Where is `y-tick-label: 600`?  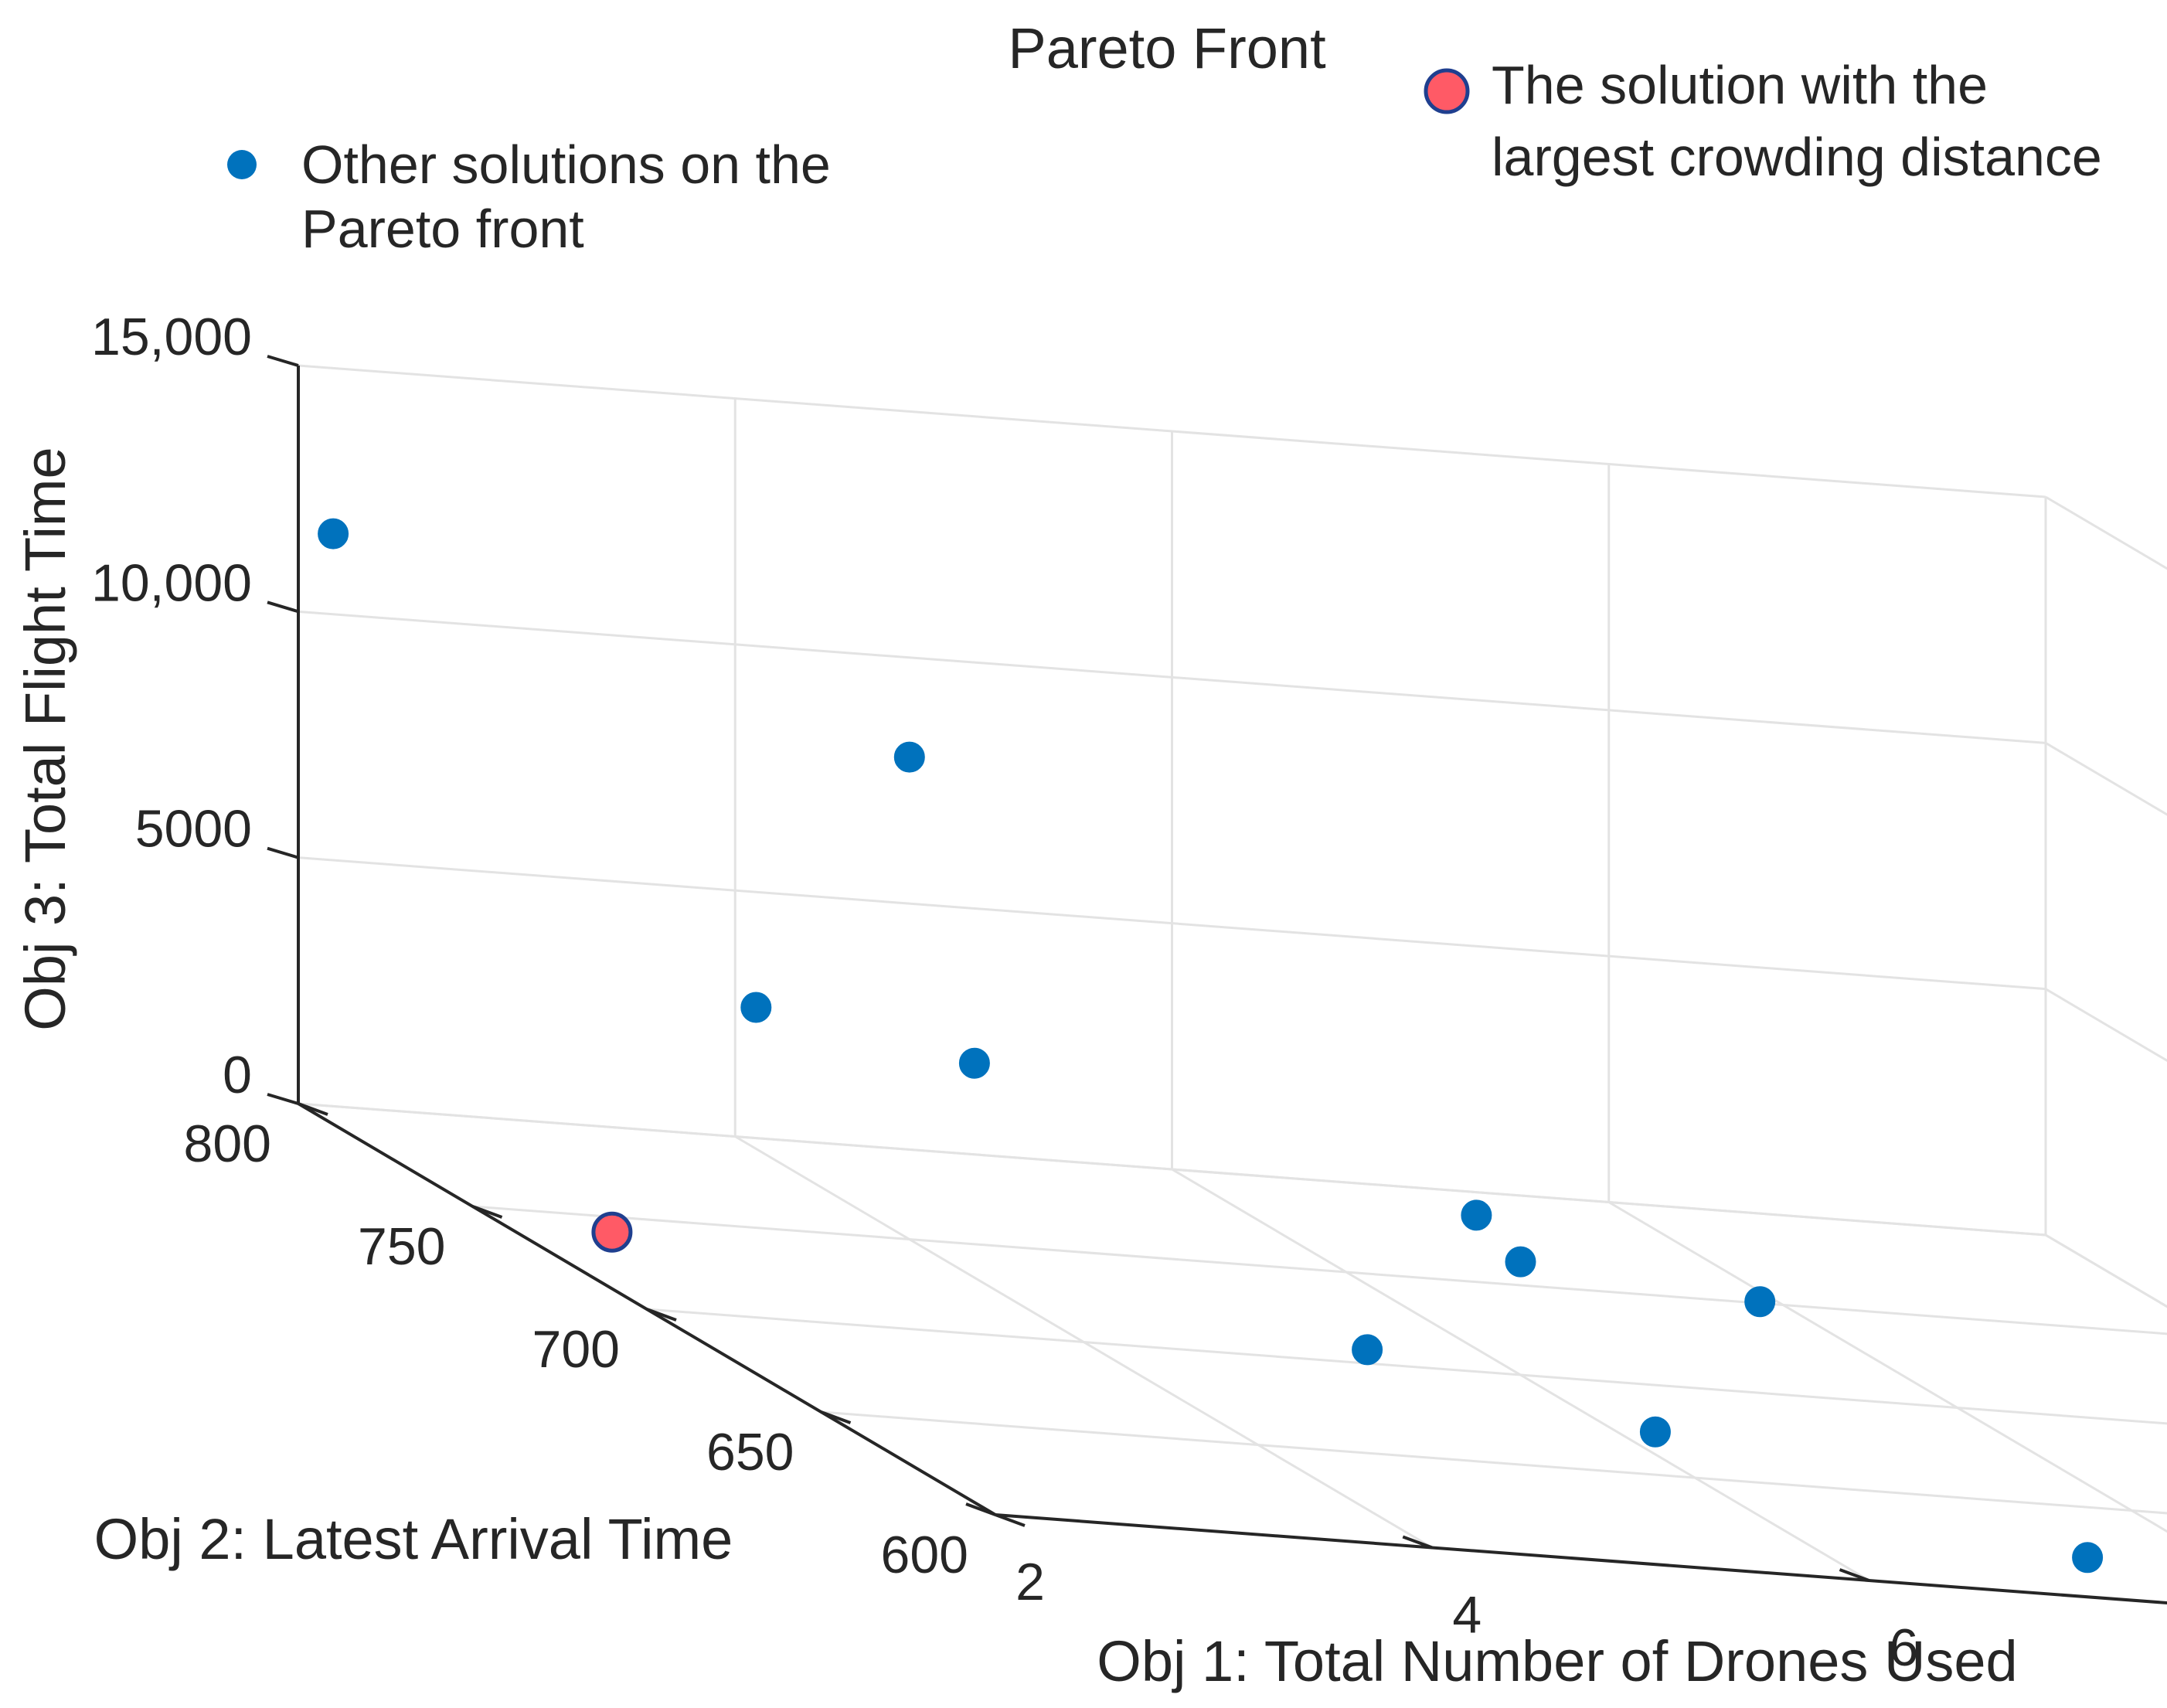
y-tick-label: 600 is located at coordinates (925, 1555).